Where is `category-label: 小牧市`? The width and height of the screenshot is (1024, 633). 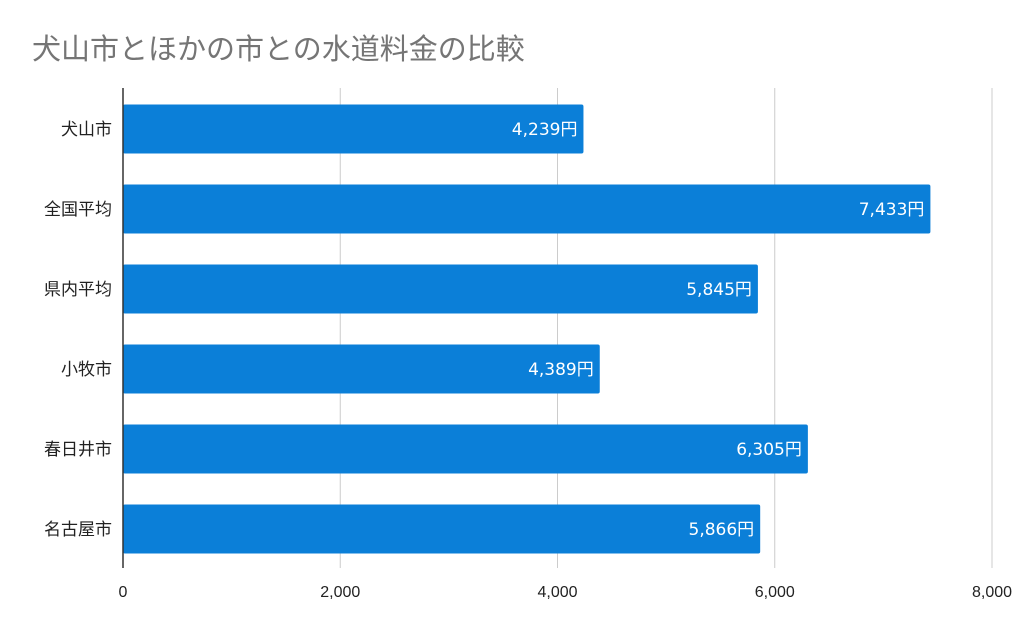
category-label: 小牧市 is located at coordinates (86, 370).